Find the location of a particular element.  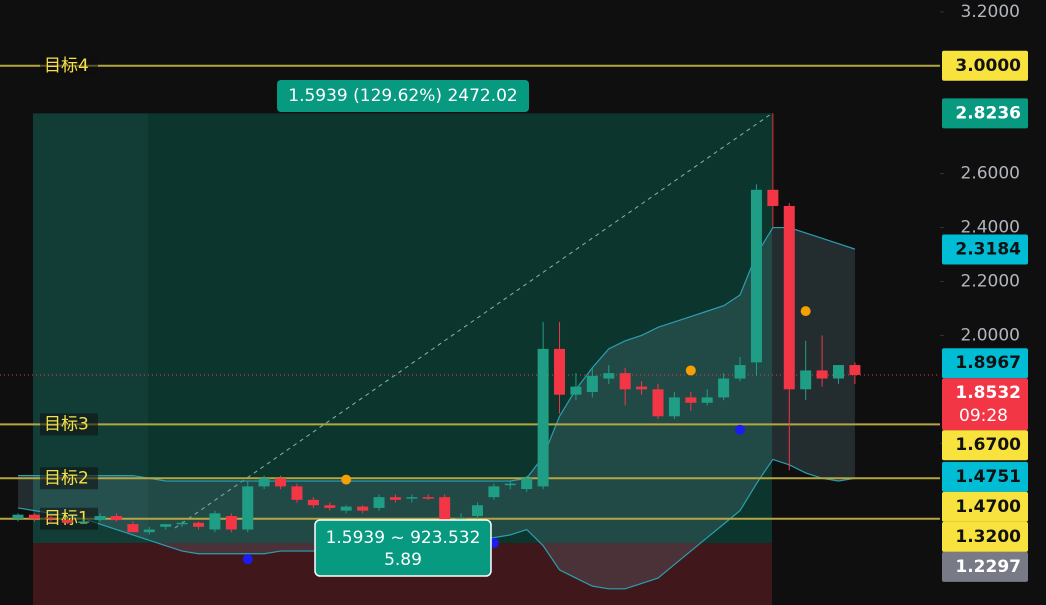

y-tick-label: 2.0000 is located at coordinates (990, 335).